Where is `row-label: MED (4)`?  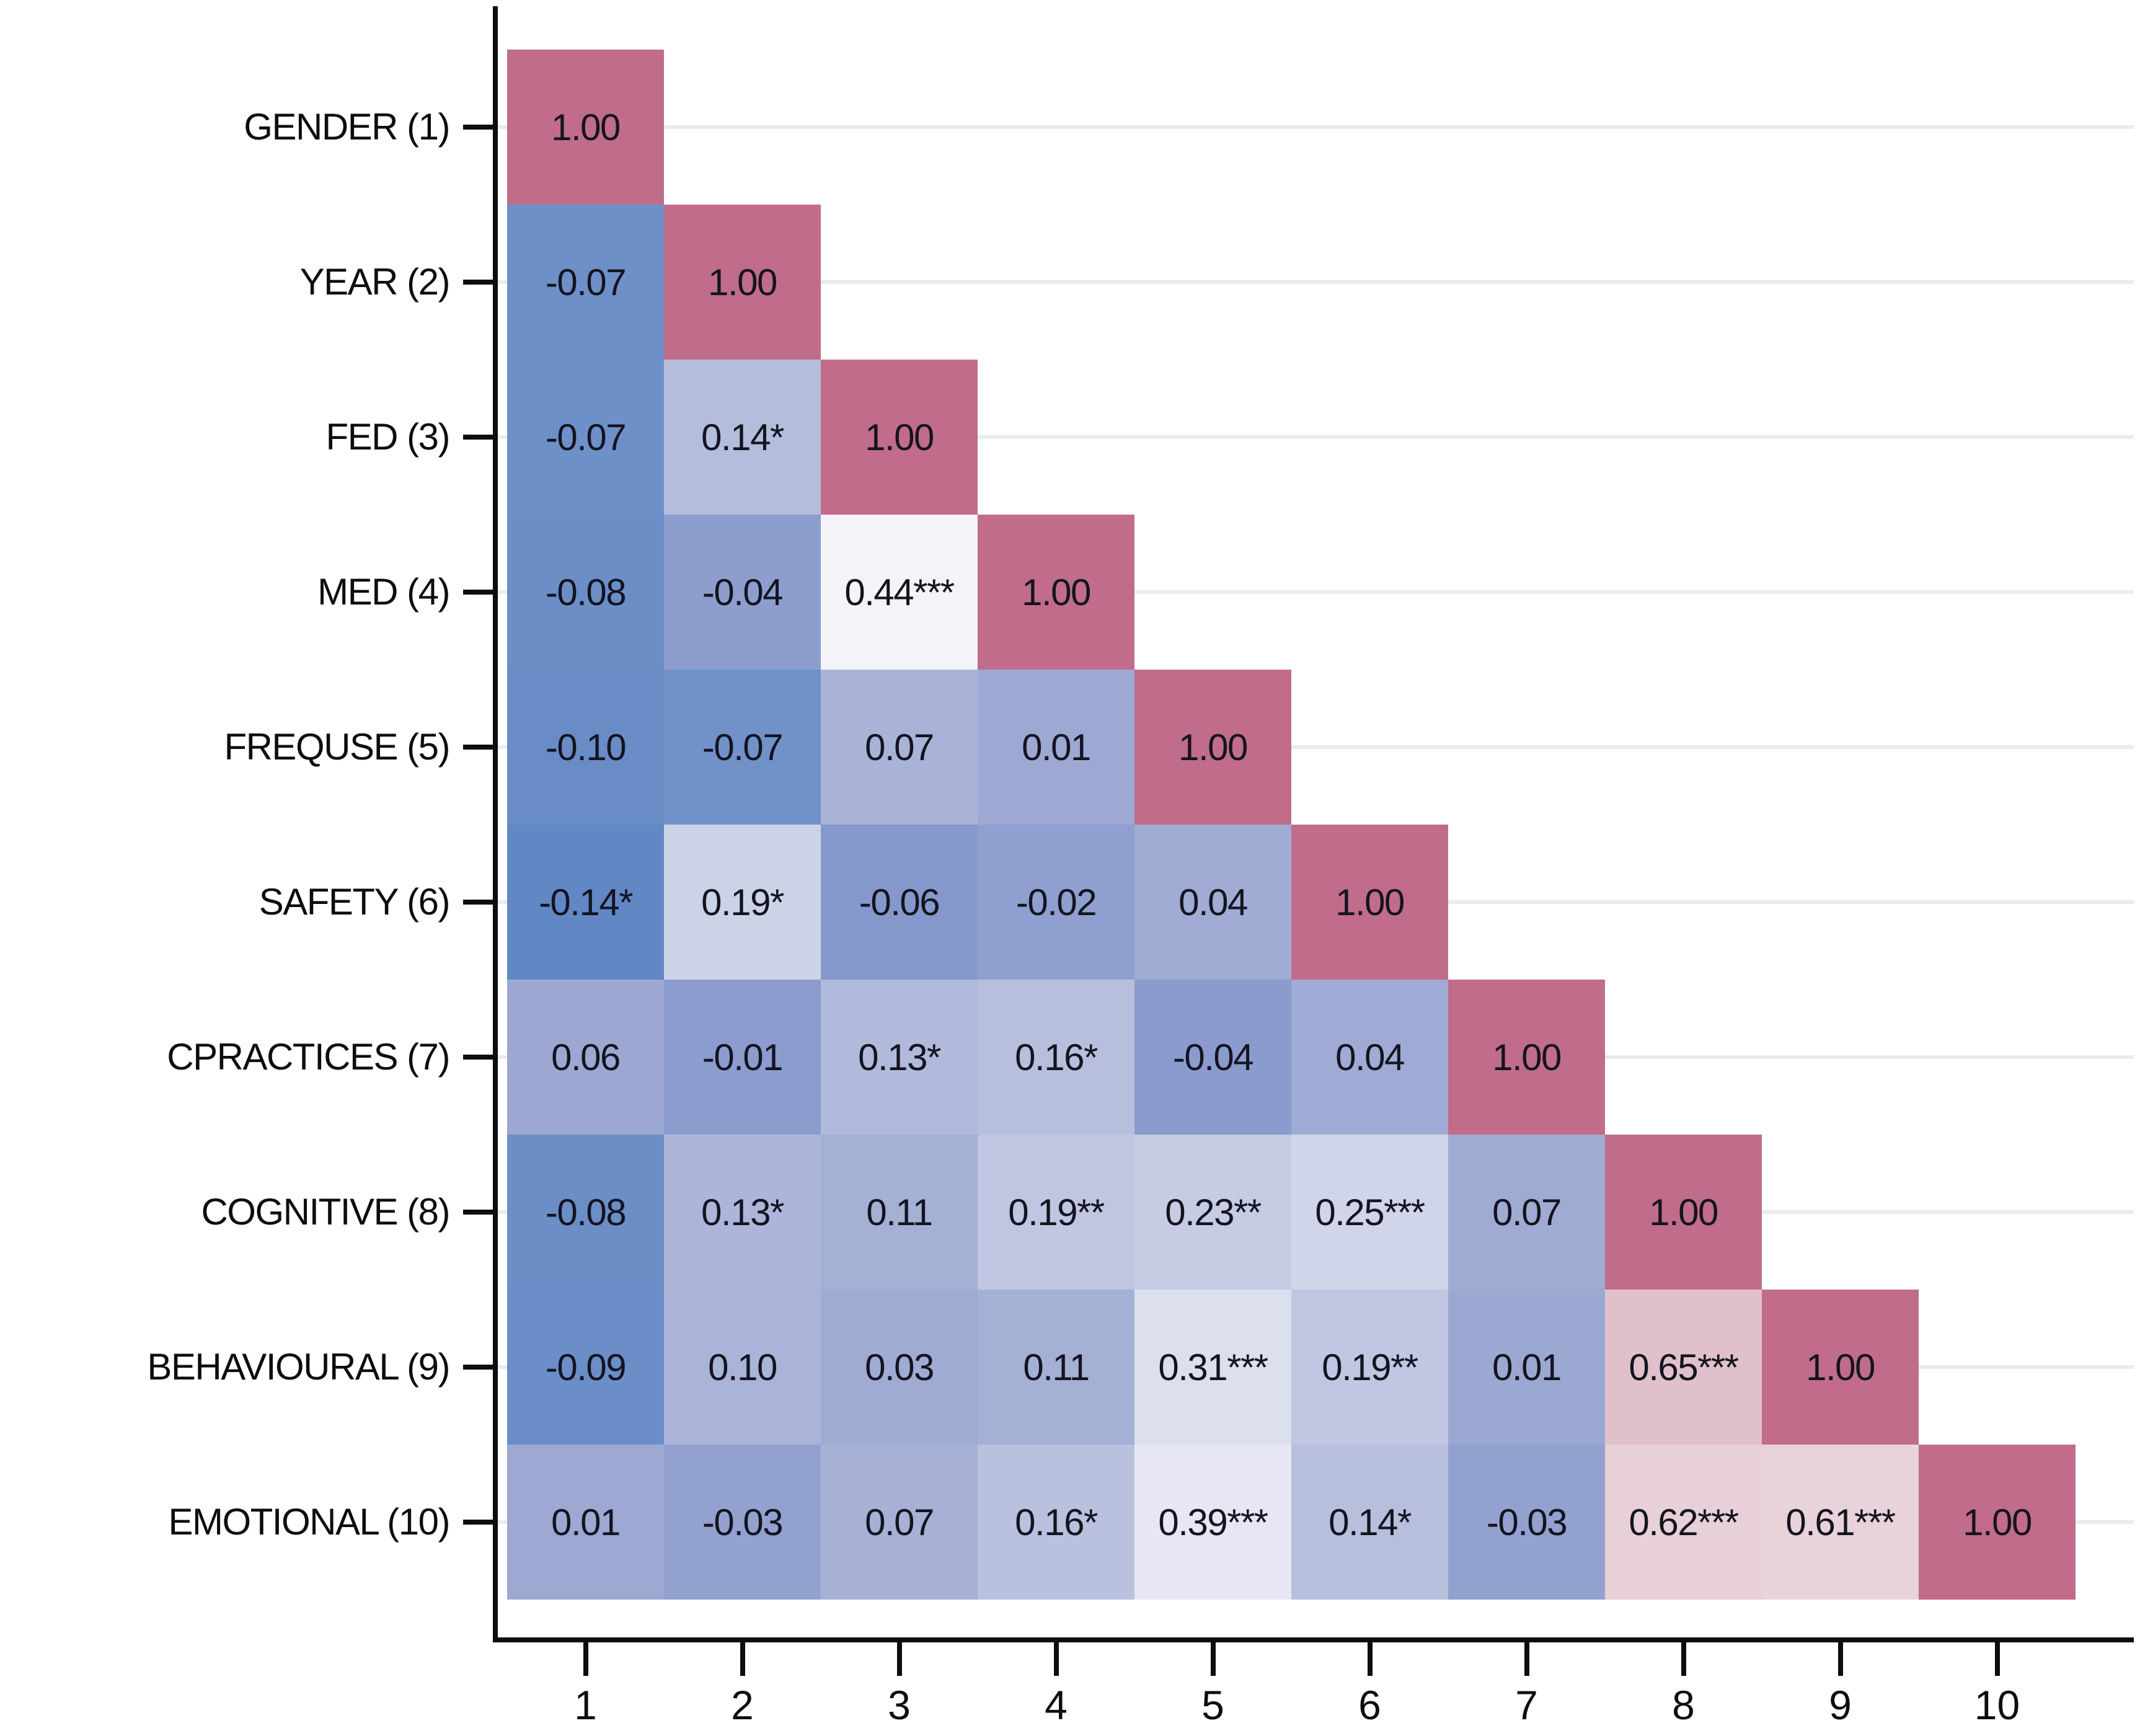 row-label: MED (4) is located at coordinates (383, 592).